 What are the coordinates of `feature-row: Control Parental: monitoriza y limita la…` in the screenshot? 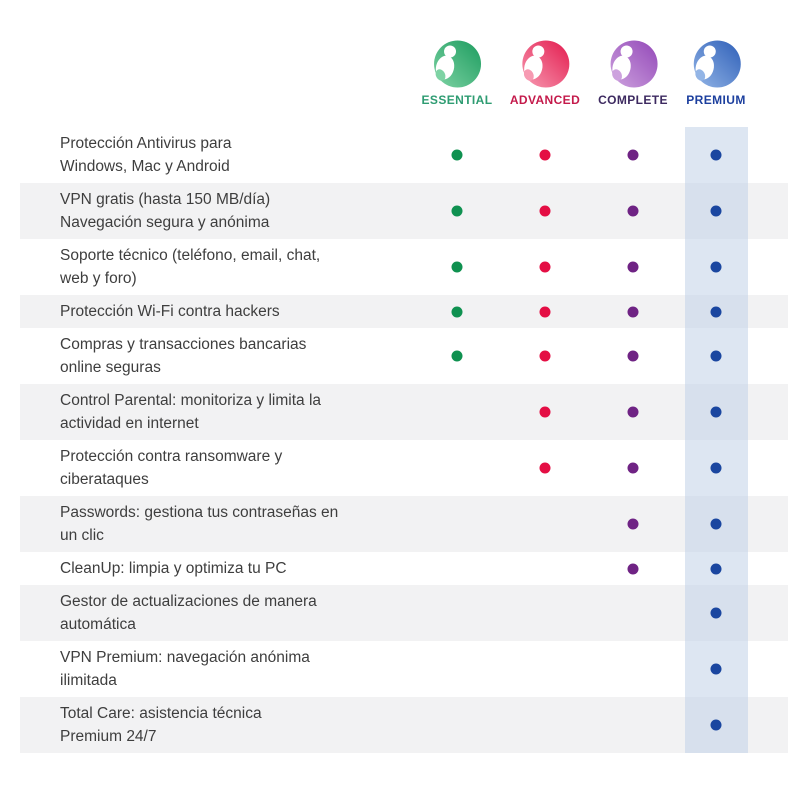 It's located at (404, 412).